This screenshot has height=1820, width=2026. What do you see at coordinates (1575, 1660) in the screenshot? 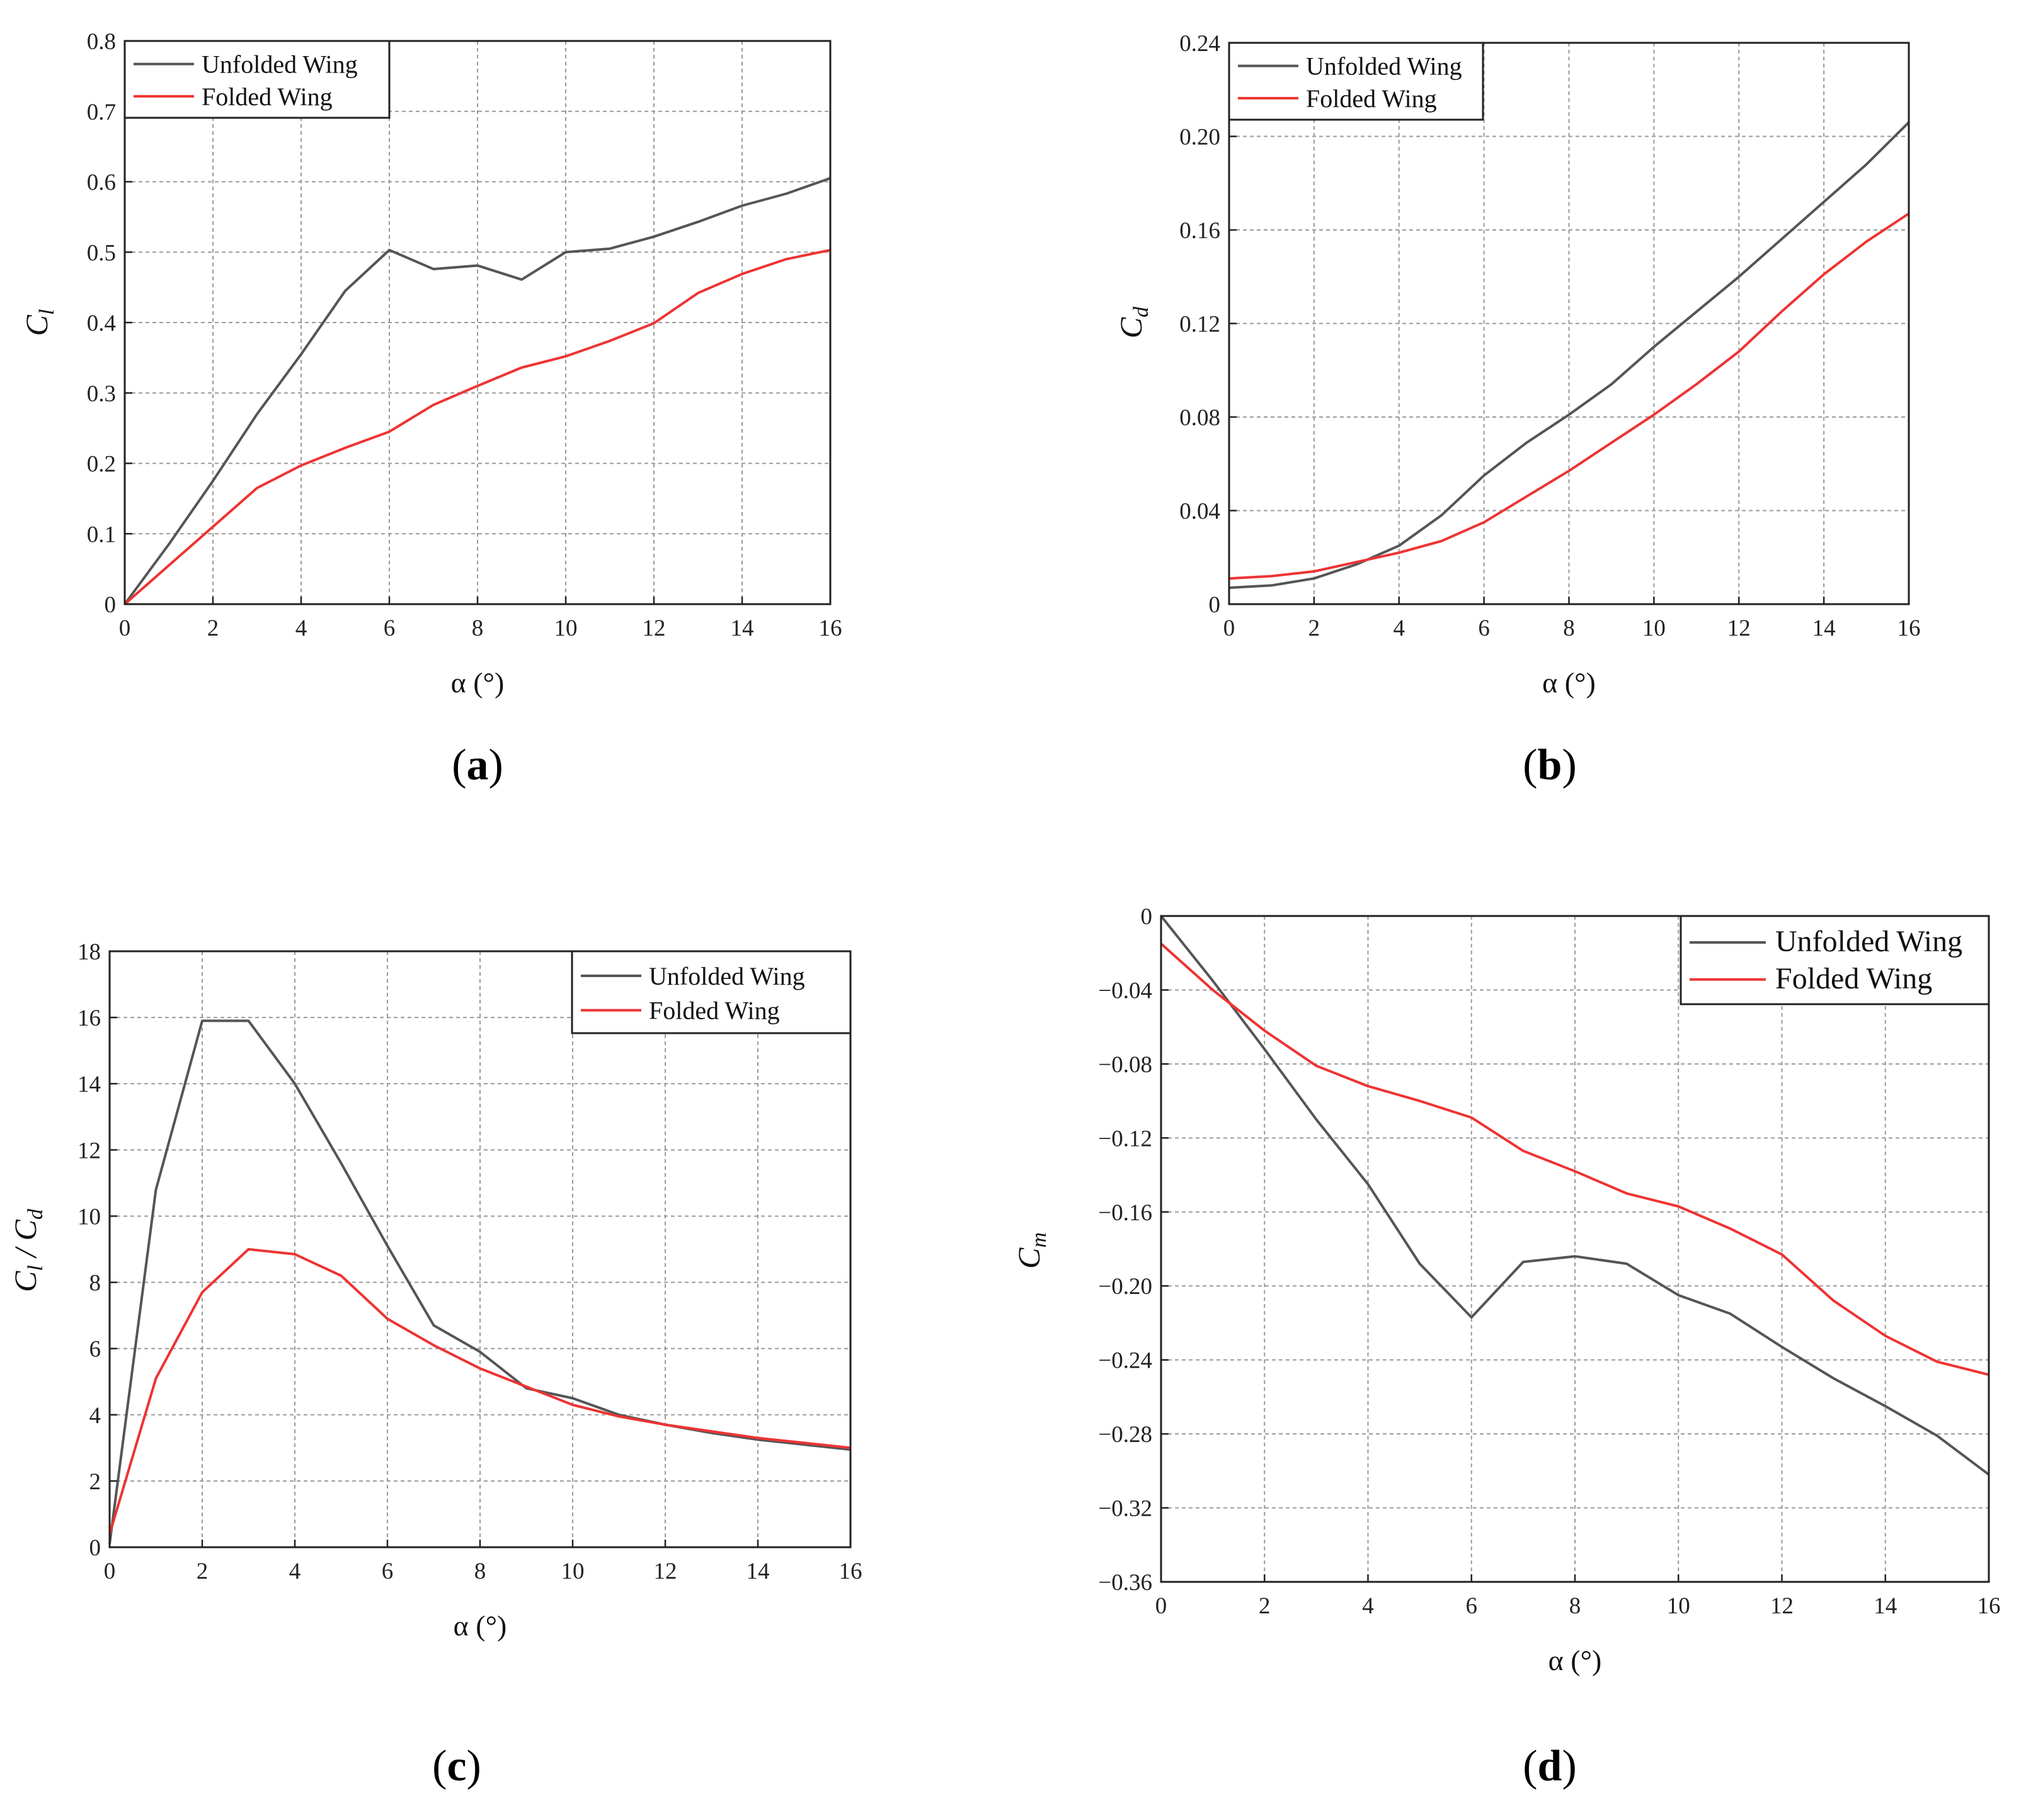
I see `x-axis-title-d: α (°)` at bounding box center [1575, 1660].